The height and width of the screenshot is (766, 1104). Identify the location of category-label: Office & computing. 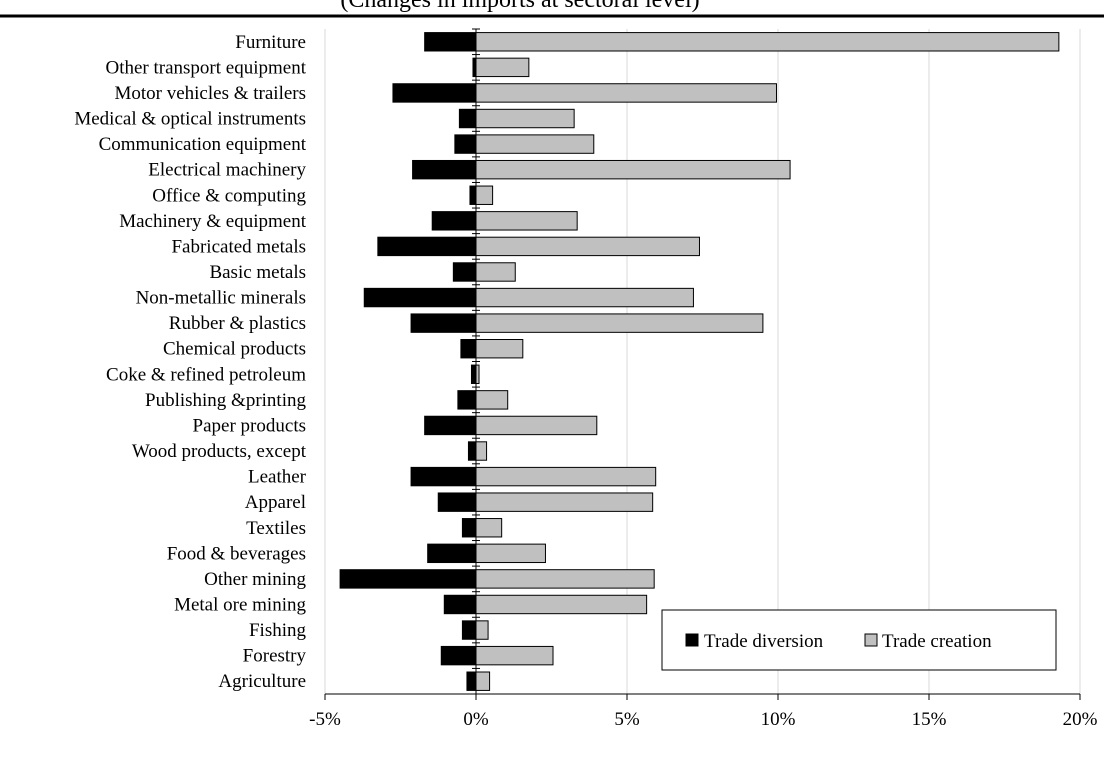
(229, 195).